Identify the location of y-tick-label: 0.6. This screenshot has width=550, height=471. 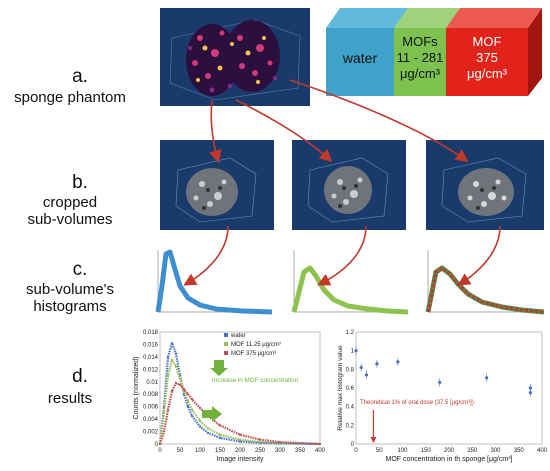
(350, 389).